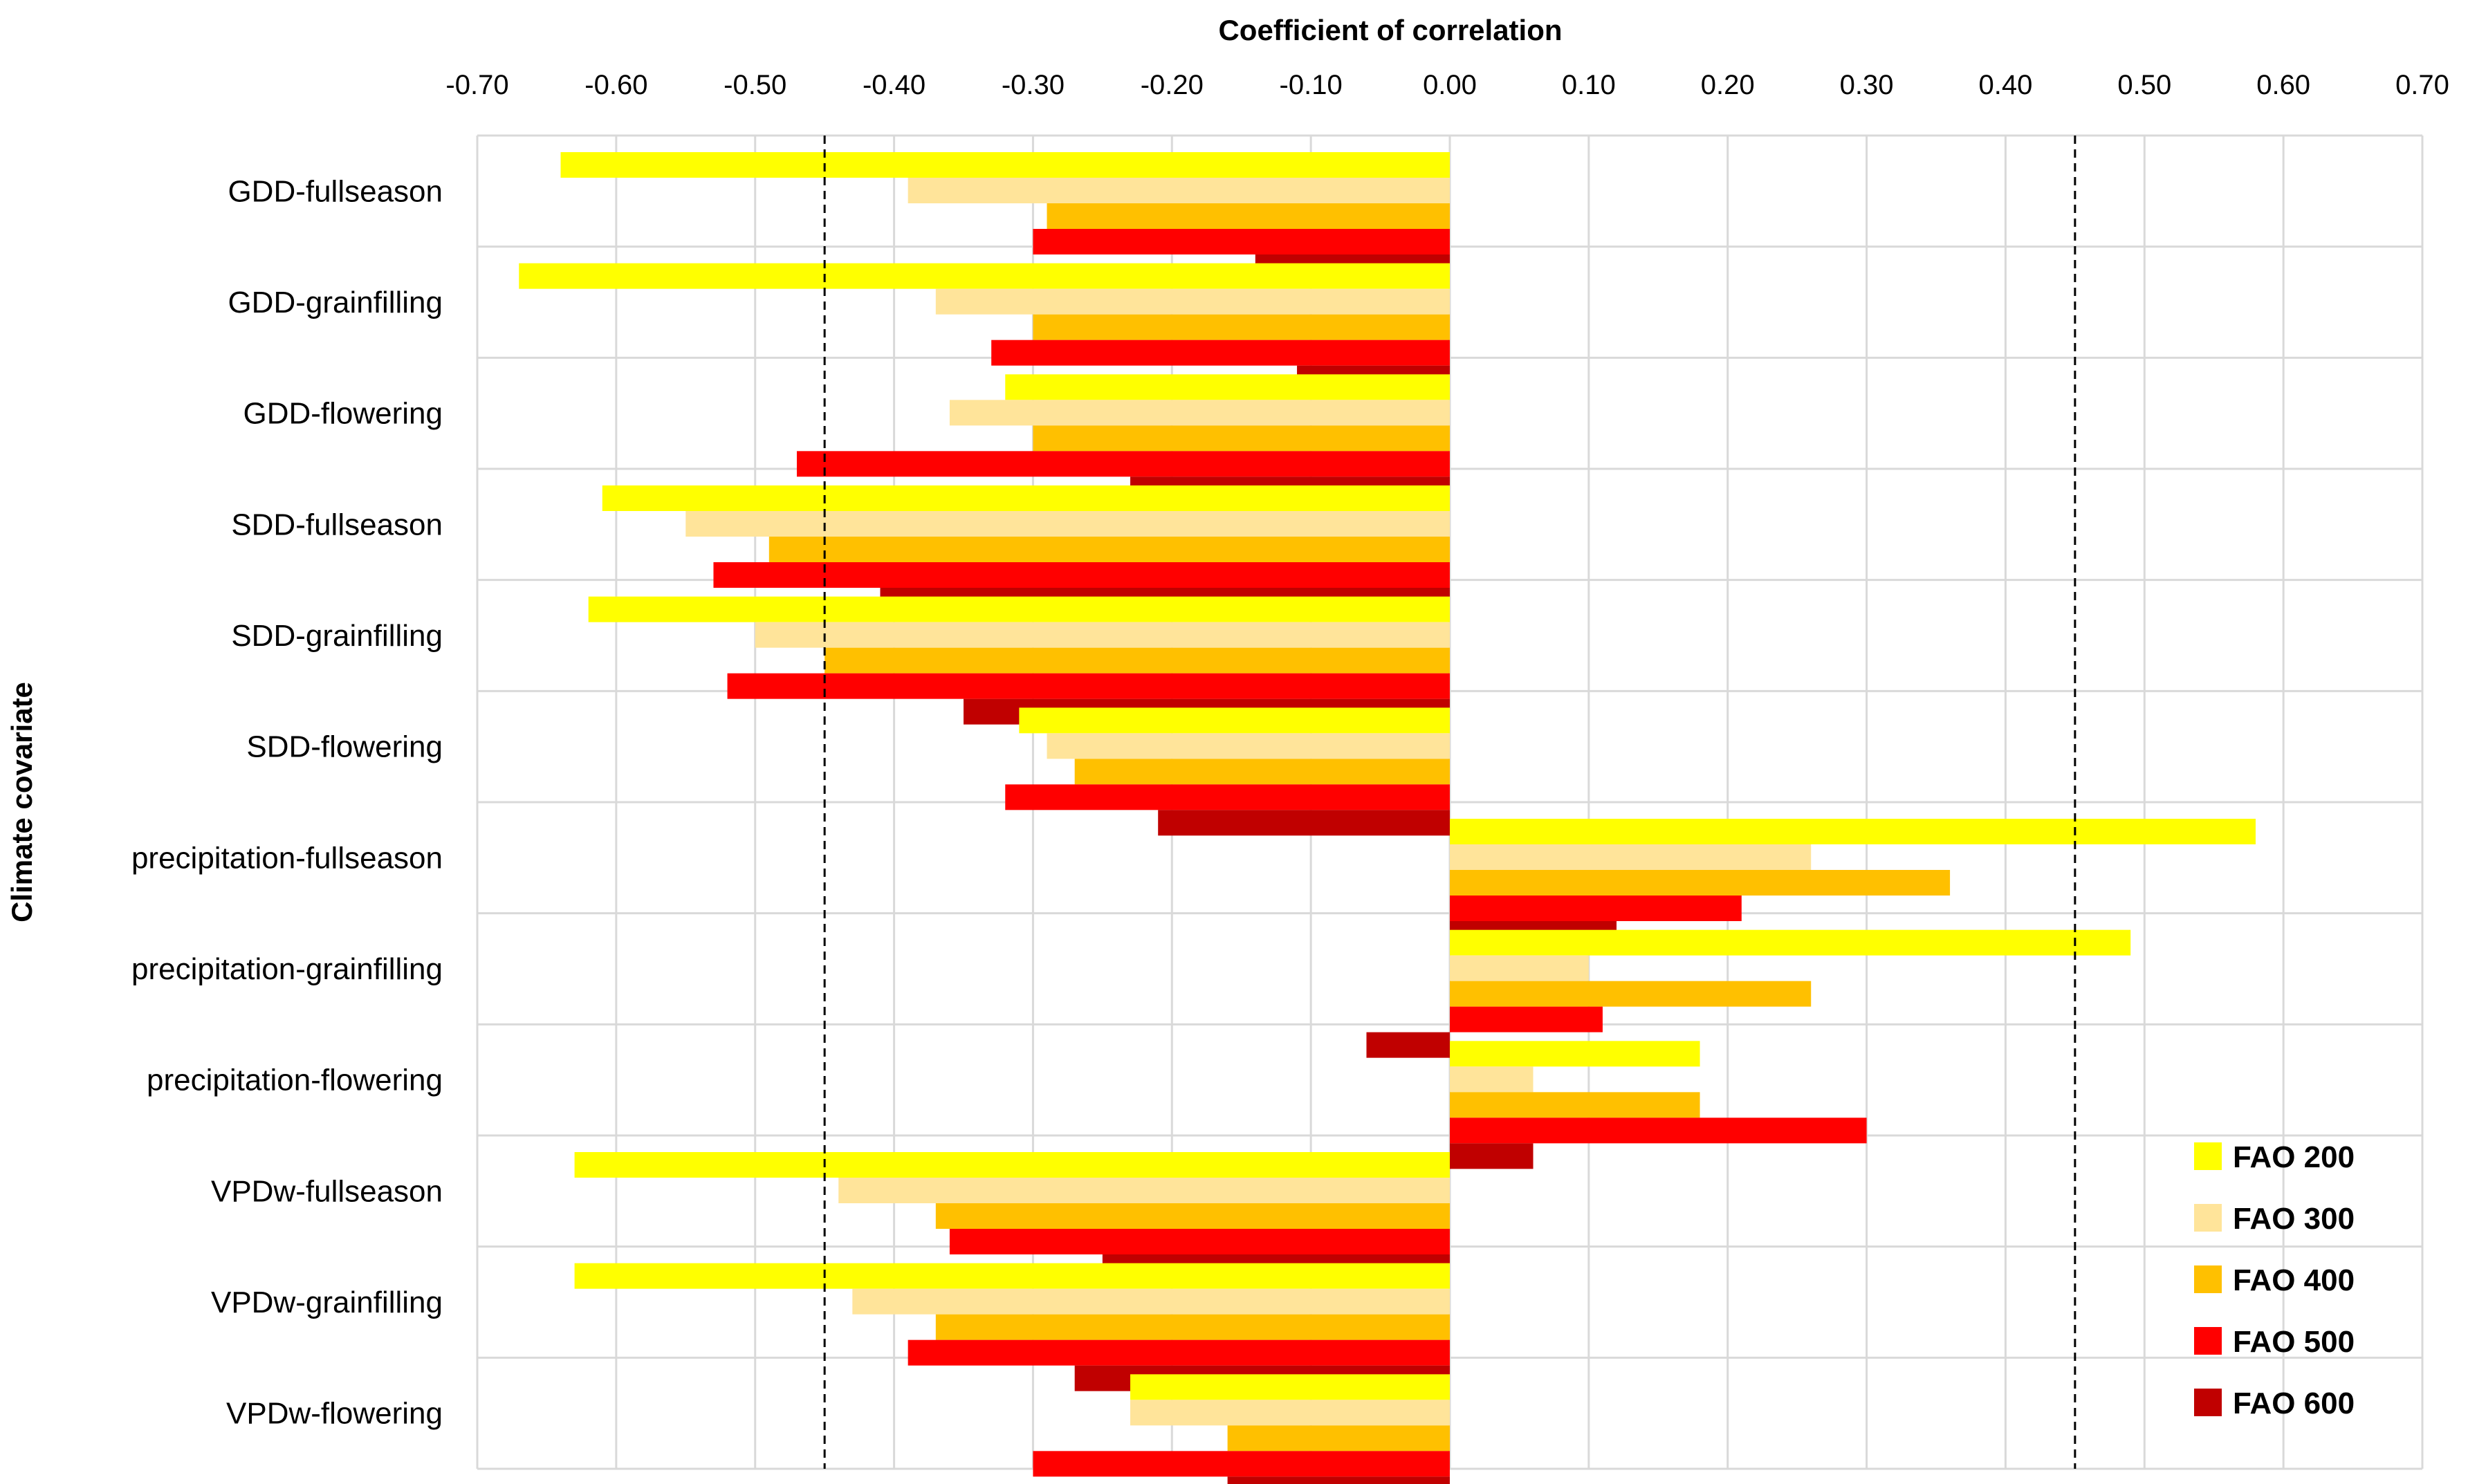 Image resolution: width=2468 pixels, height=1484 pixels. What do you see at coordinates (2294, 1157) in the screenshot?
I see `legend-label: FAO 200` at bounding box center [2294, 1157].